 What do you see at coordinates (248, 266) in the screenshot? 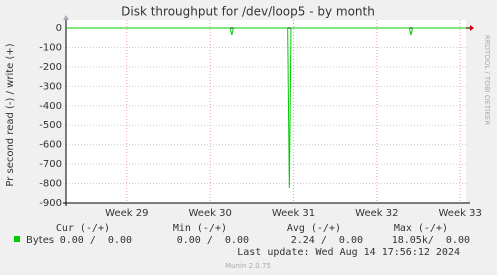
I see `footer: Munin 2.0.75` at bounding box center [248, 266].